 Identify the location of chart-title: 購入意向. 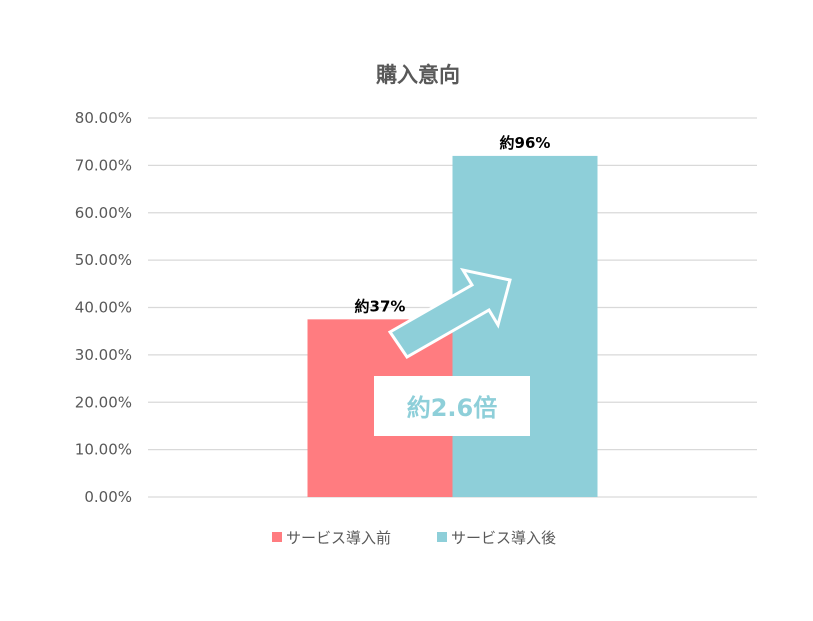
(417, 75).